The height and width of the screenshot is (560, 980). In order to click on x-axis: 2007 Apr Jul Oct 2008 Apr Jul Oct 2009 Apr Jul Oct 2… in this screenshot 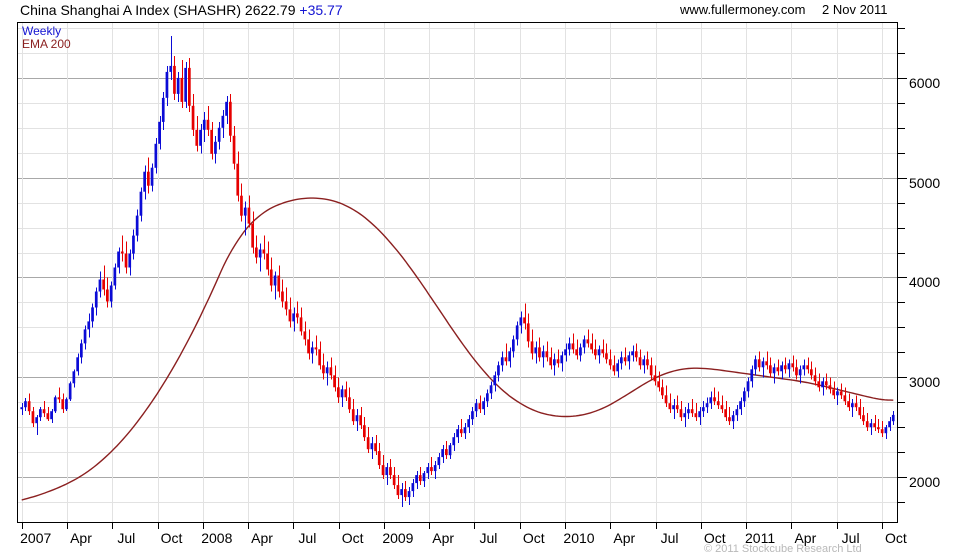, I will do `click(462, 541)`.